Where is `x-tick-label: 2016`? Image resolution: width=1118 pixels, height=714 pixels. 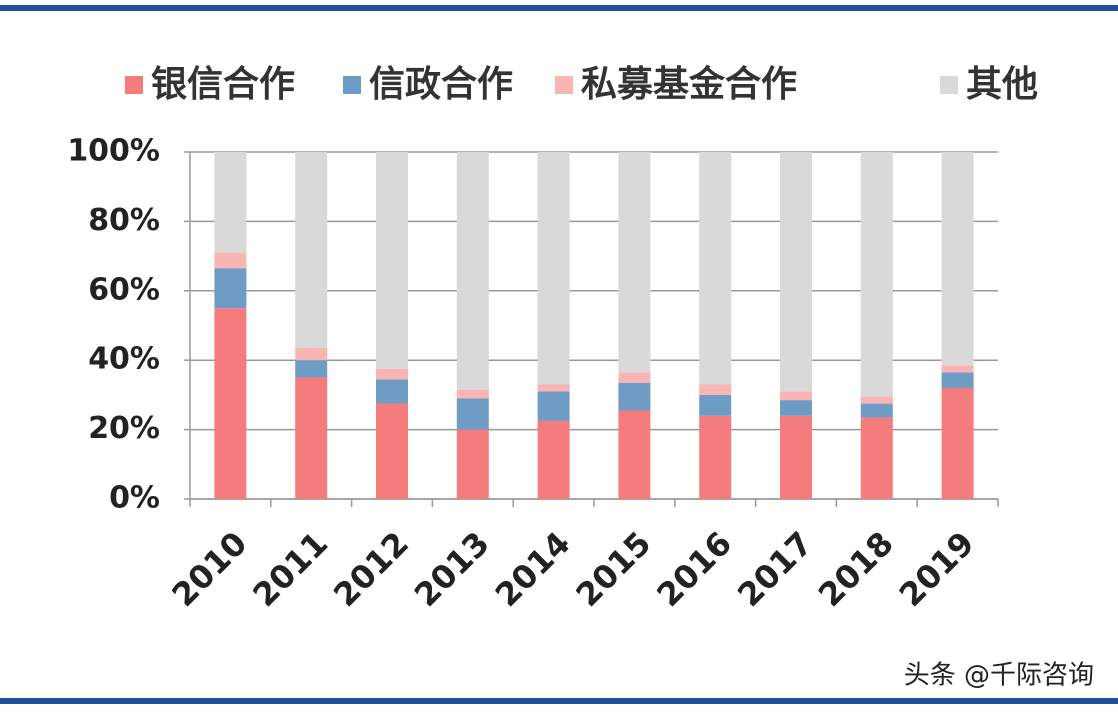
x-tick-label: 2016 is located at coordinates (694, 569).